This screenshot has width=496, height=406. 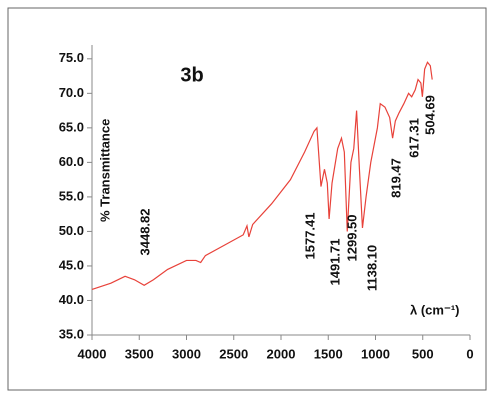 I want to click on x-tick-label: 3500, so click(x=139, y=353).